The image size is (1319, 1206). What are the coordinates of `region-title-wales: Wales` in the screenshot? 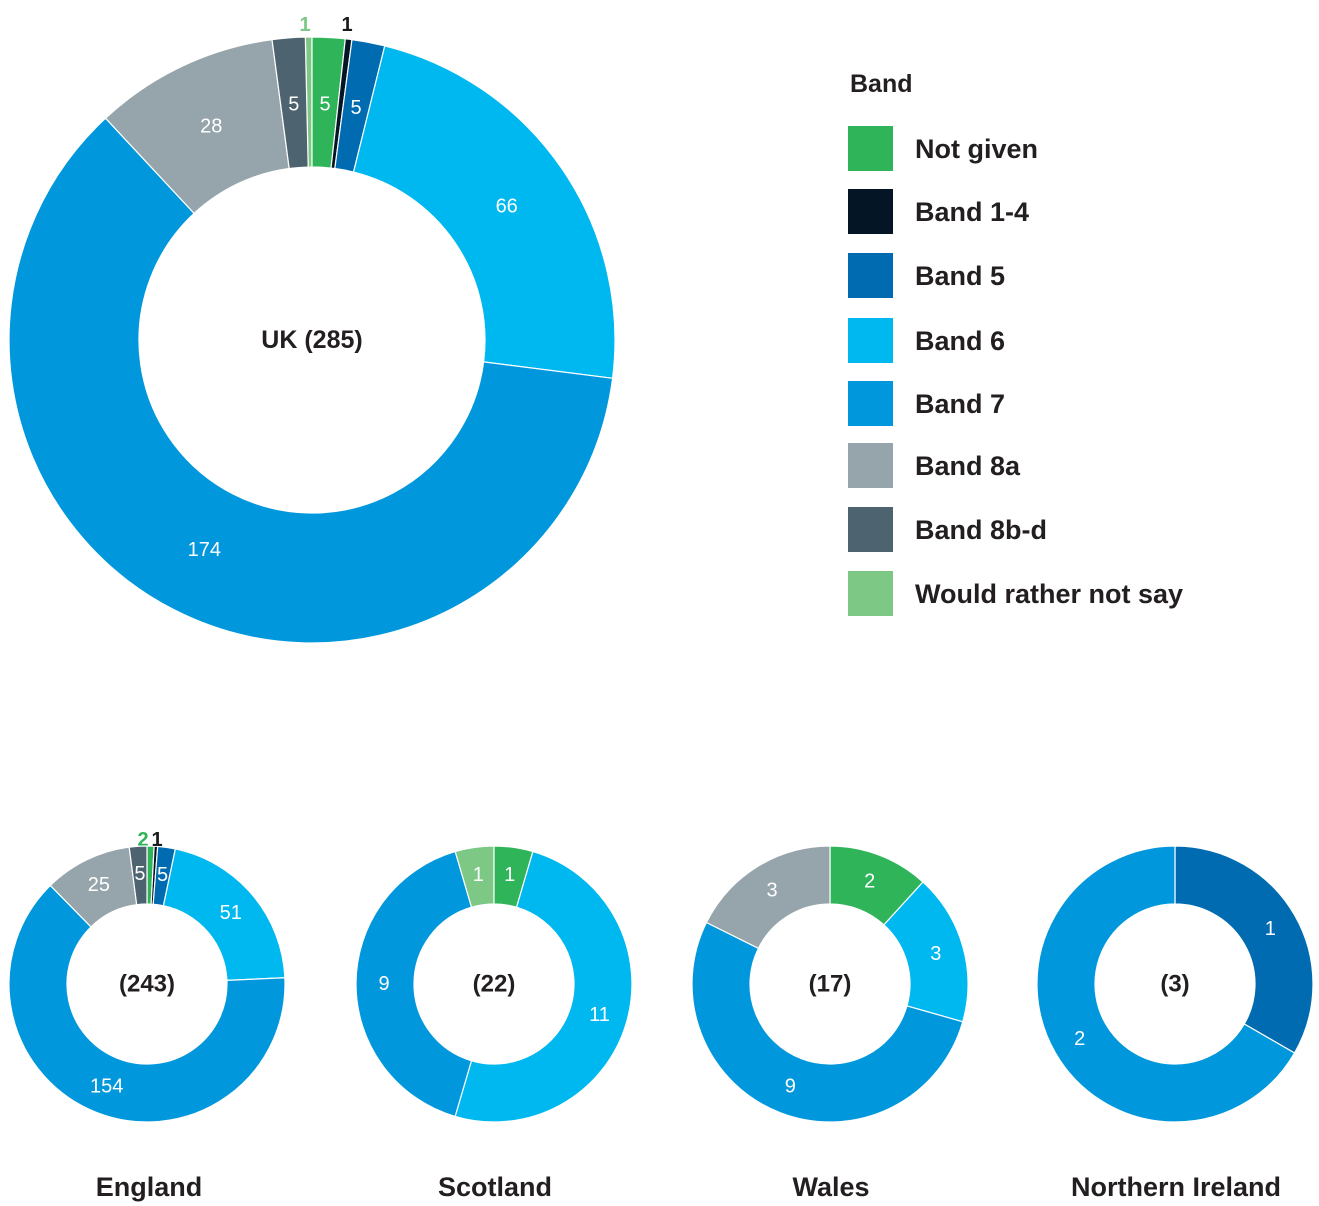 It's located at (831, 1187).